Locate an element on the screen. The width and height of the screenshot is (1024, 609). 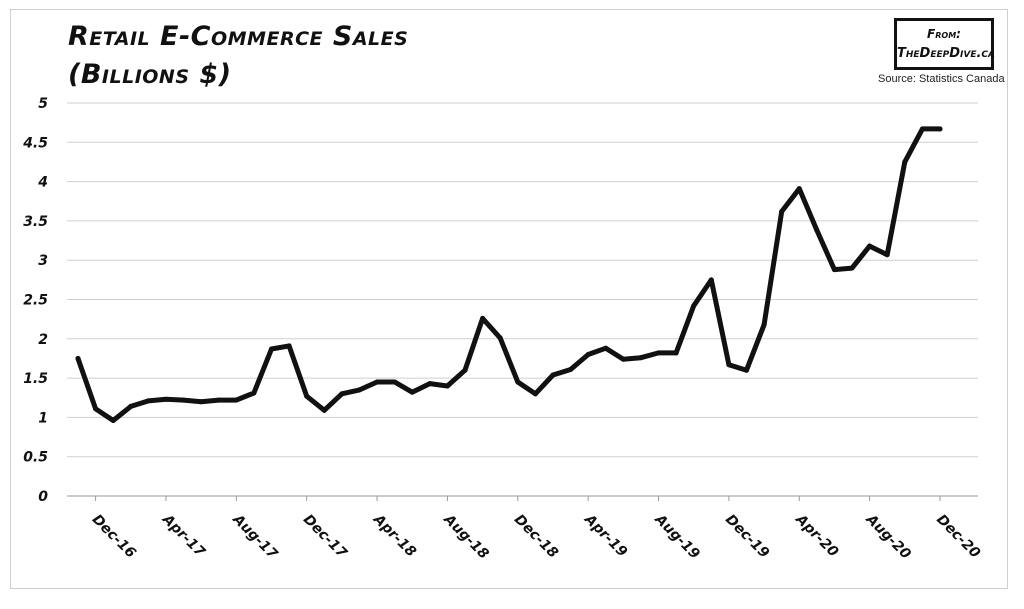
chart-title: Retail E-Commerce Sales (Billions $) is located at coordinates (238, 56).